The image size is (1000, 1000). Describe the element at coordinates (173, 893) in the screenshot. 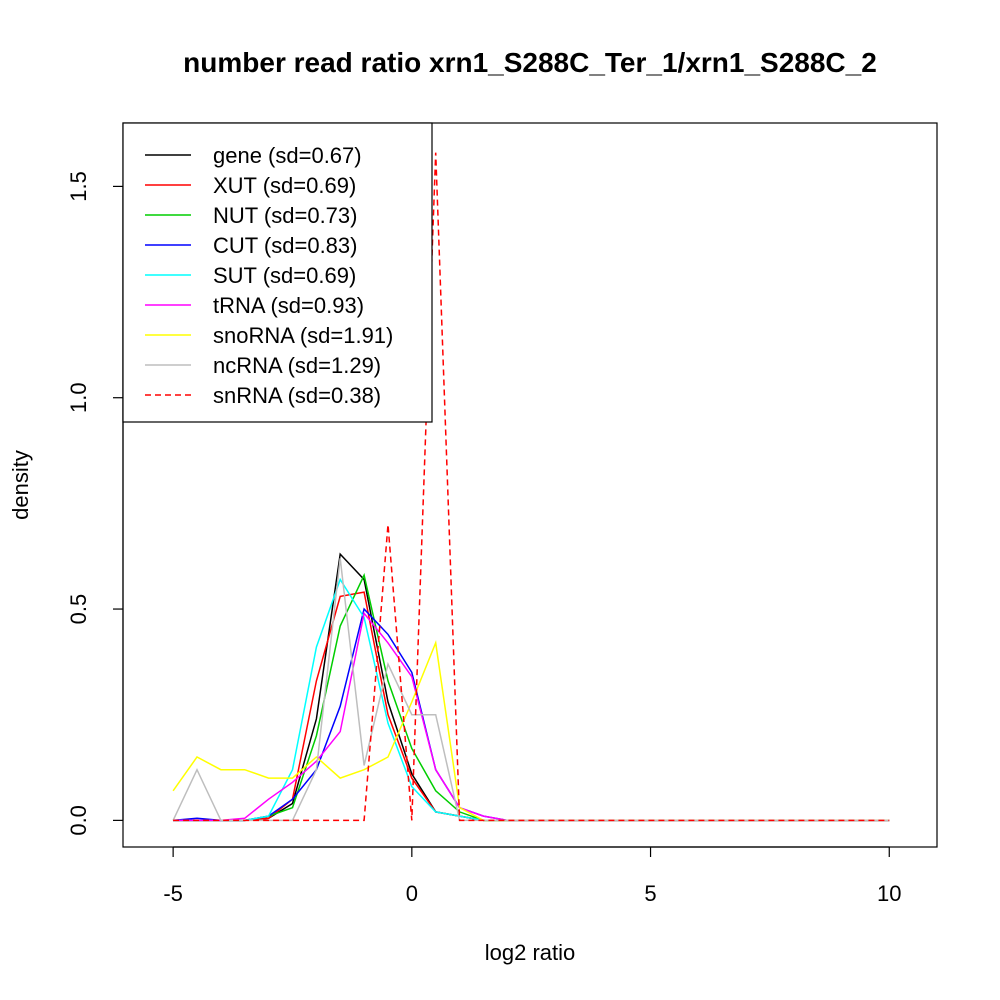

I see `x-tick-label: -5` at that location.